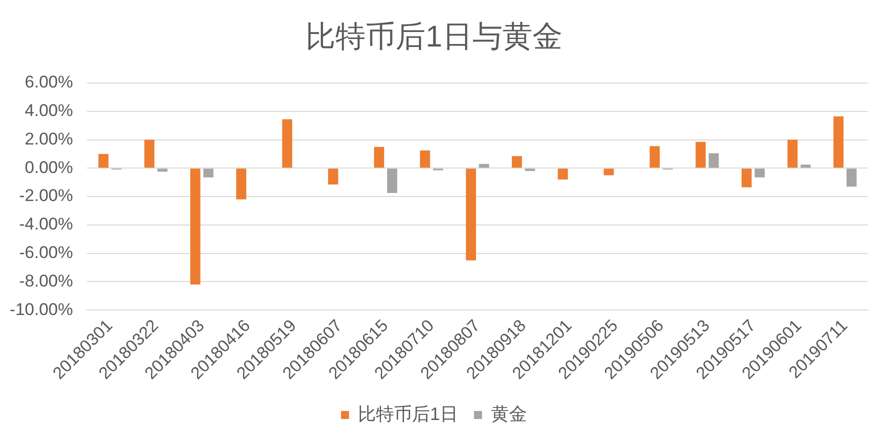 This screenshot has height=447, width=892. Describe the element at coordinates (46, 252) in the screenshot. I see `y-tick-label: -6.00%` at that location.